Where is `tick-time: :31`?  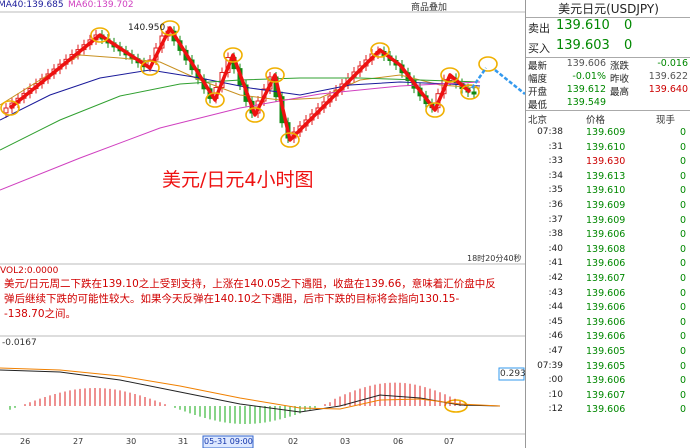
tick-time: :31 is located at coordinates (555, 146).